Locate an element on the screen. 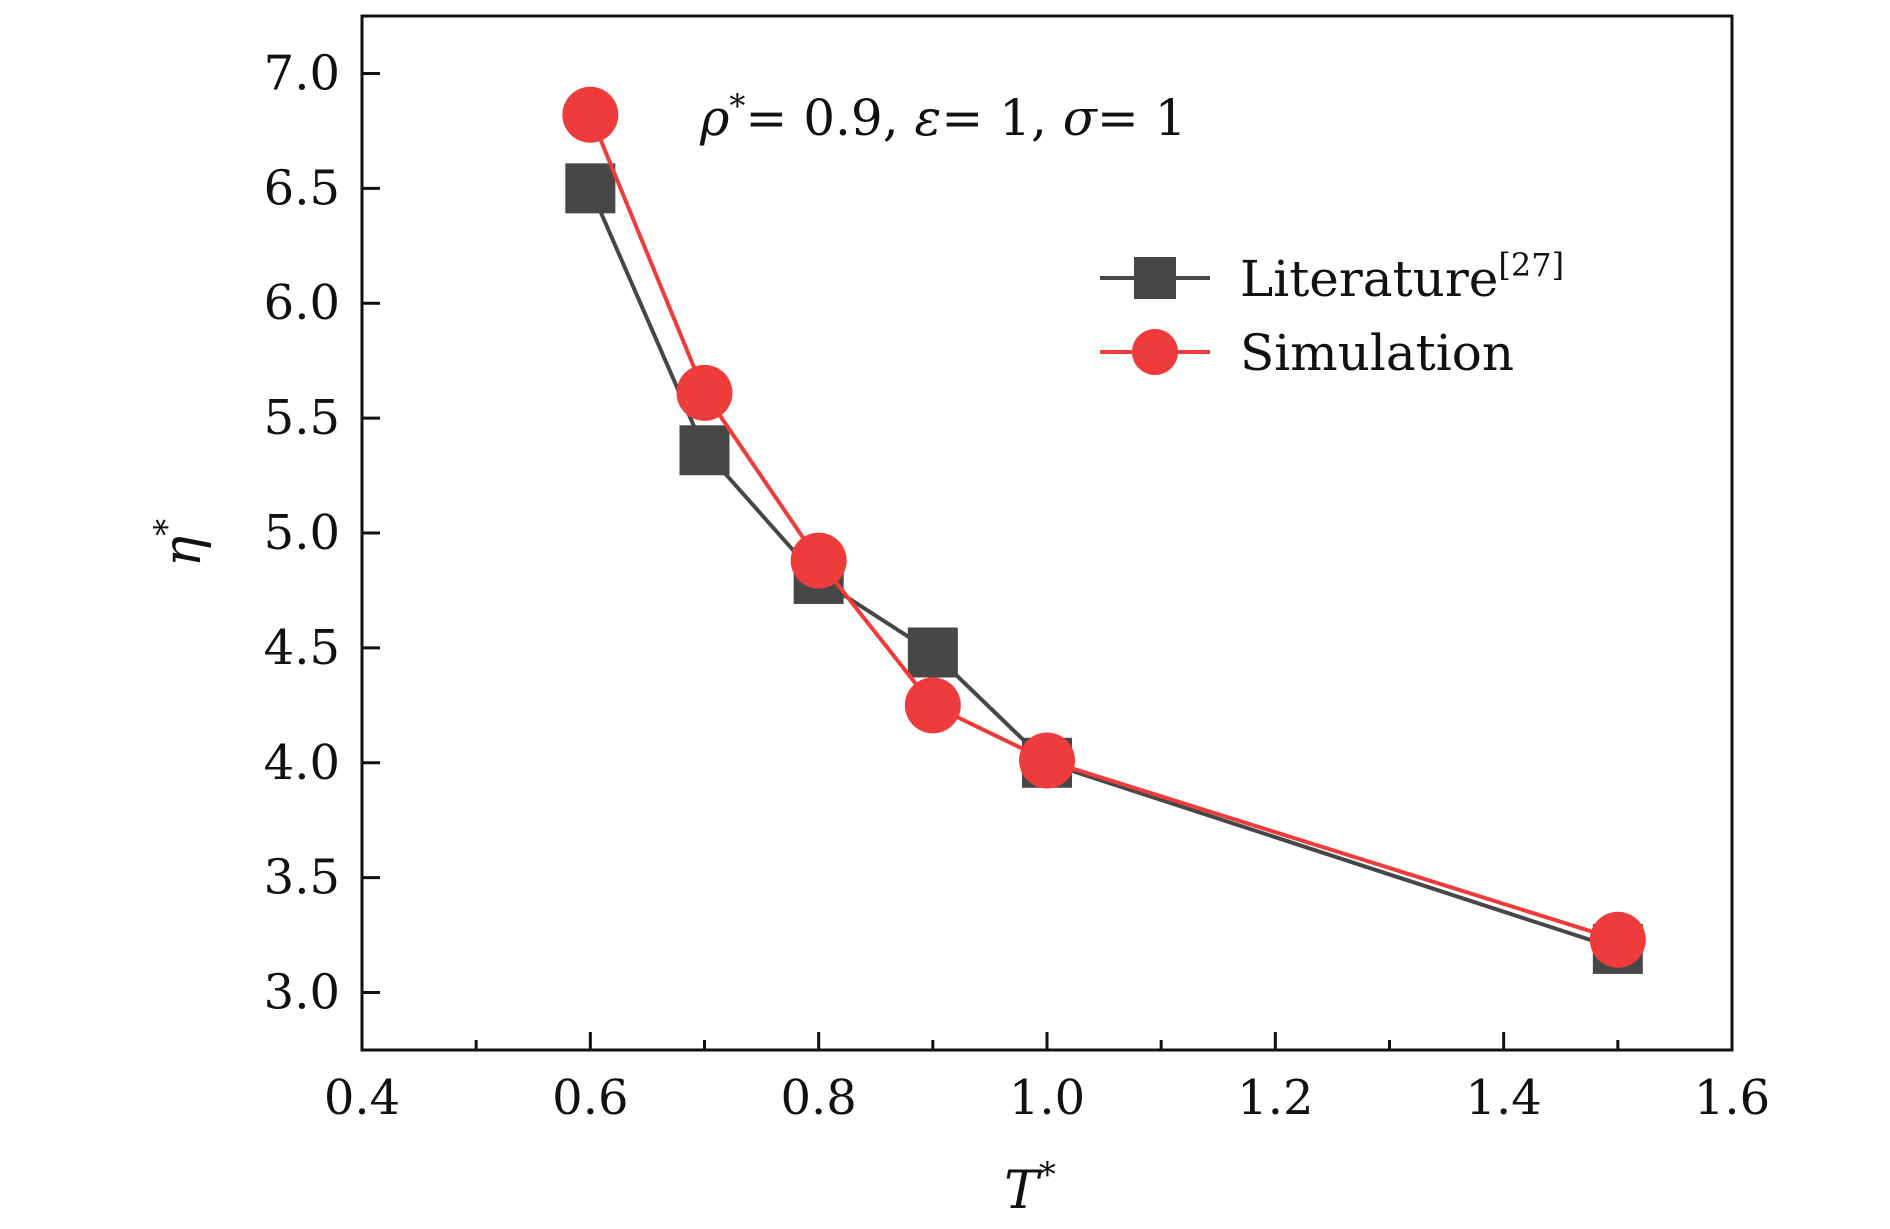 The image size is (1890, 1229). x-tick-label: 1.6 is located at coordinates (1732, 1098).